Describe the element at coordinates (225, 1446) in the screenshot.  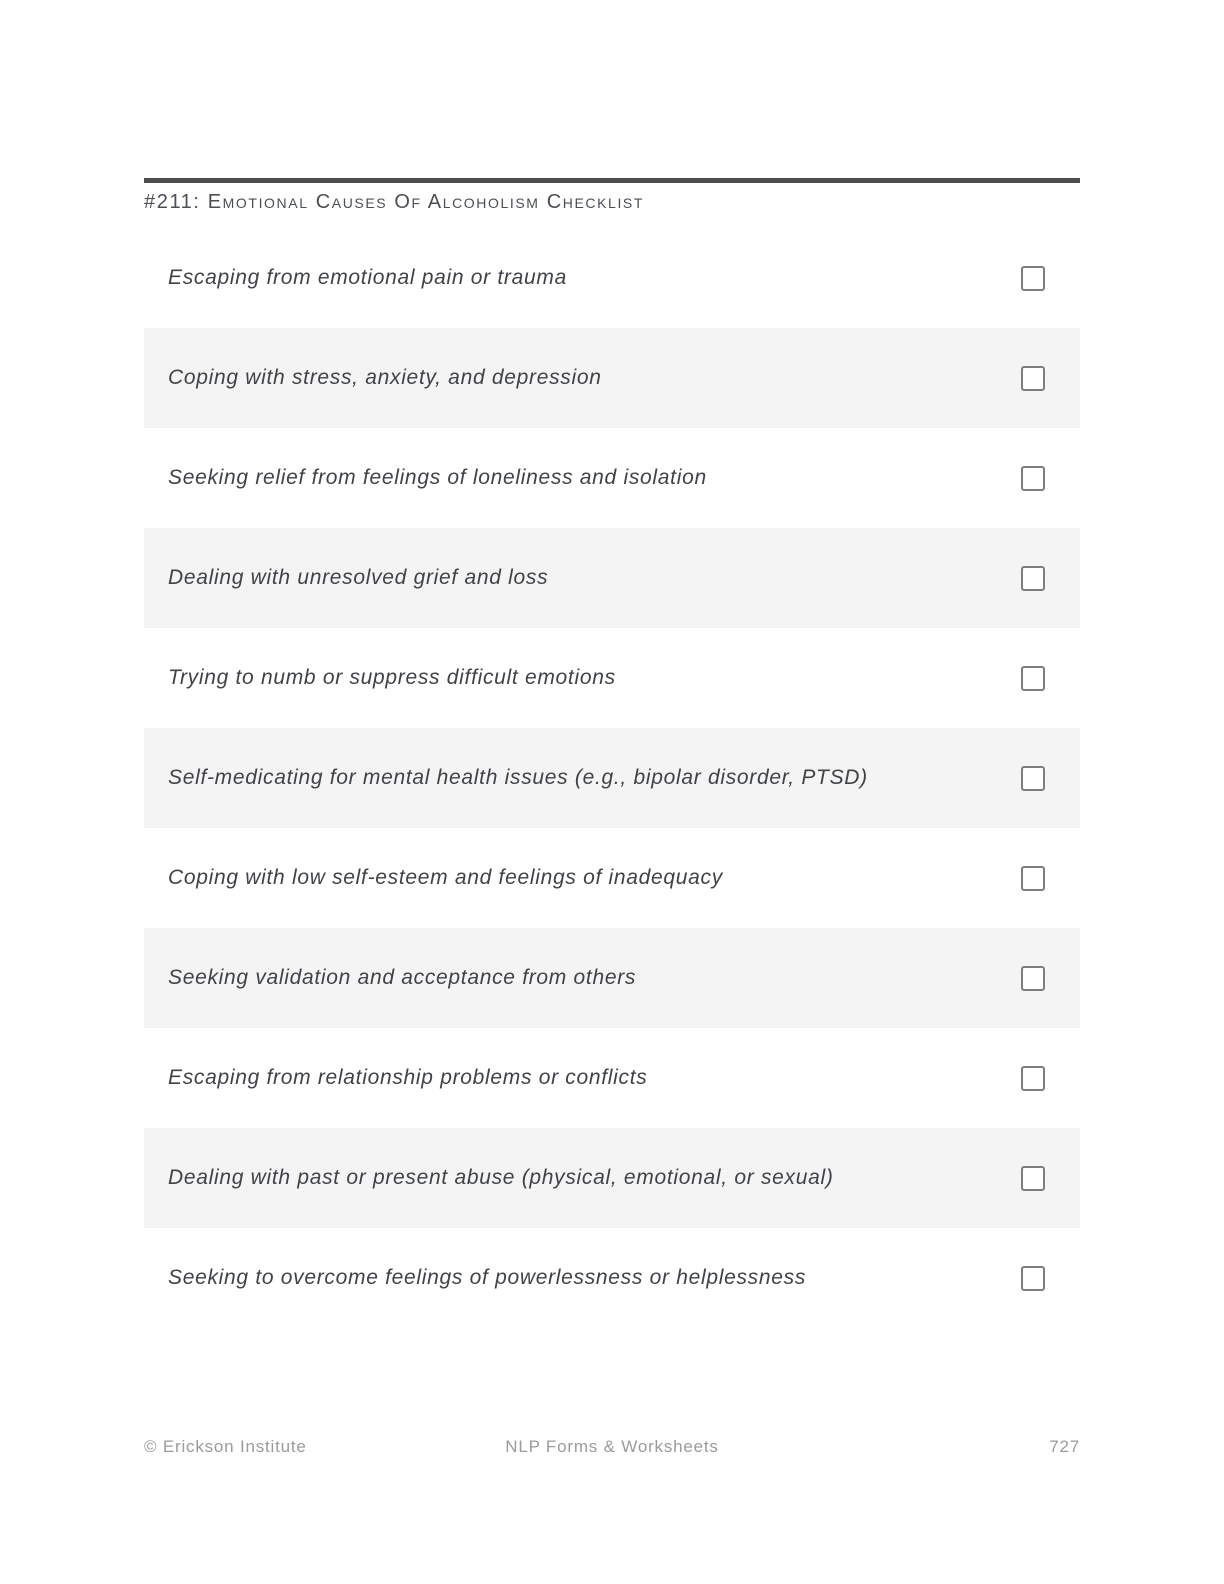
I see `footer-copyright: © Erickson Institute` at that location.